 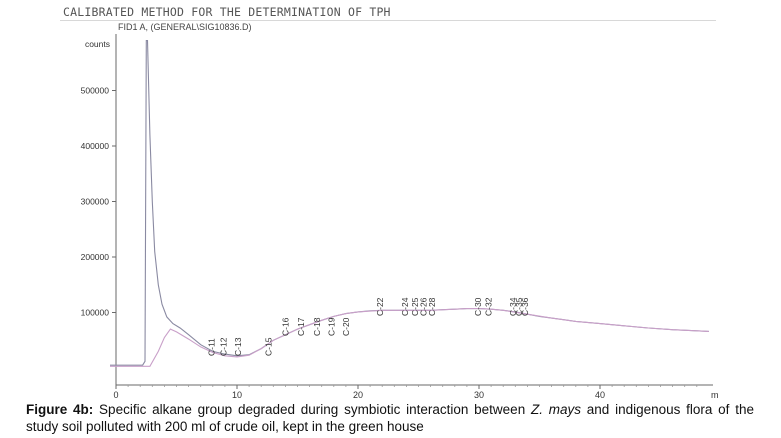 I want to click on peak-label: C-19, so click(x=331, y=326).